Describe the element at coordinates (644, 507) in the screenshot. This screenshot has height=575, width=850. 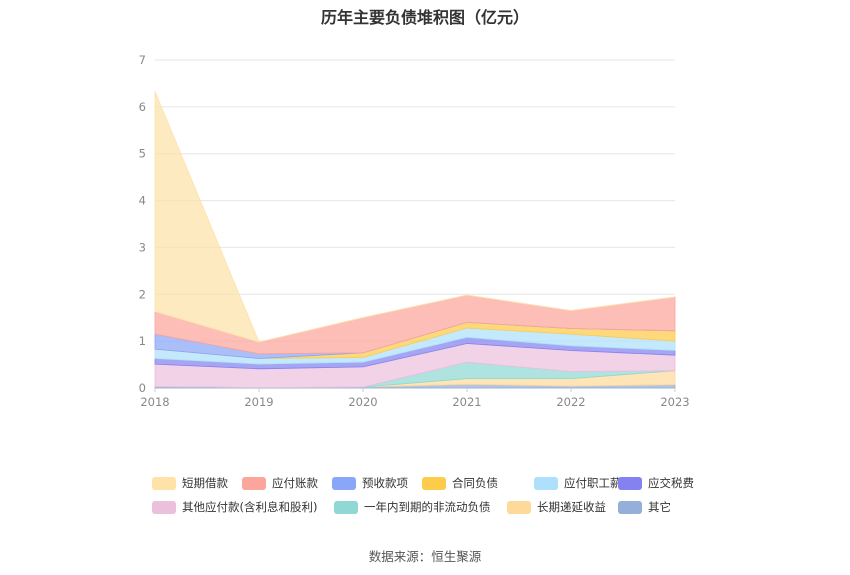
I see `legend-item: 其它` at that location.